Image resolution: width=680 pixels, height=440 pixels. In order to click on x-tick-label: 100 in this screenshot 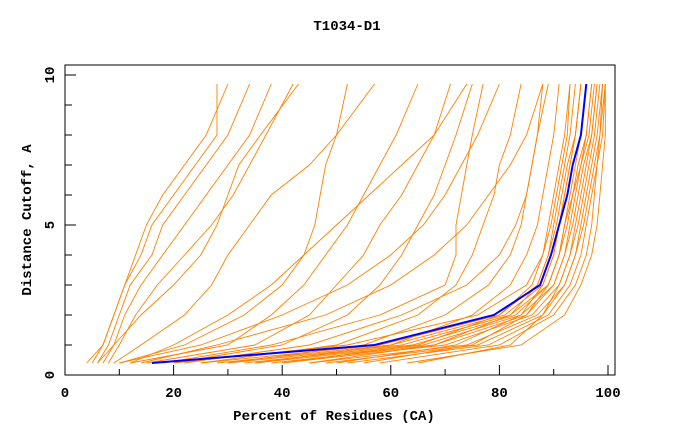, I will do `click(607, 394)`.